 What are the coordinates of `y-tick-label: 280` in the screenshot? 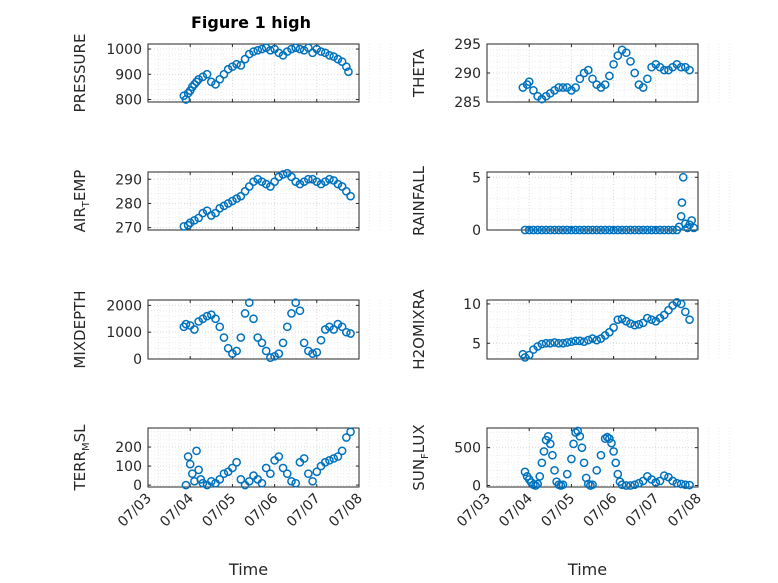 It's located at (128, 204).